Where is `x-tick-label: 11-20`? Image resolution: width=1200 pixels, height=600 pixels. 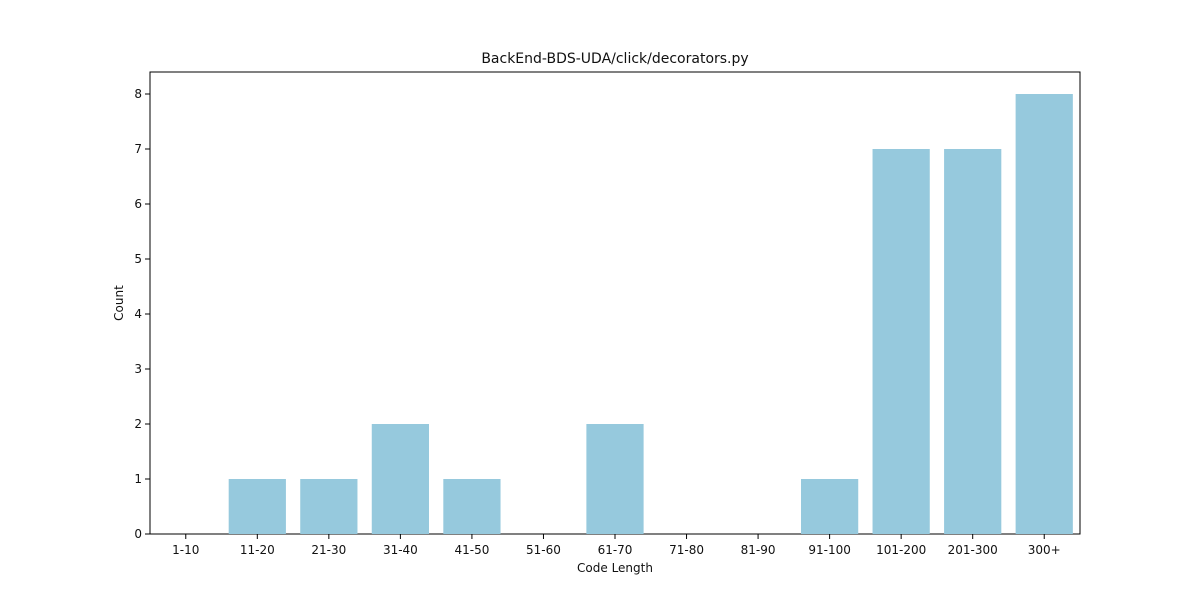
x-tick-label: 11-20 is located at coordinates (257, 550).